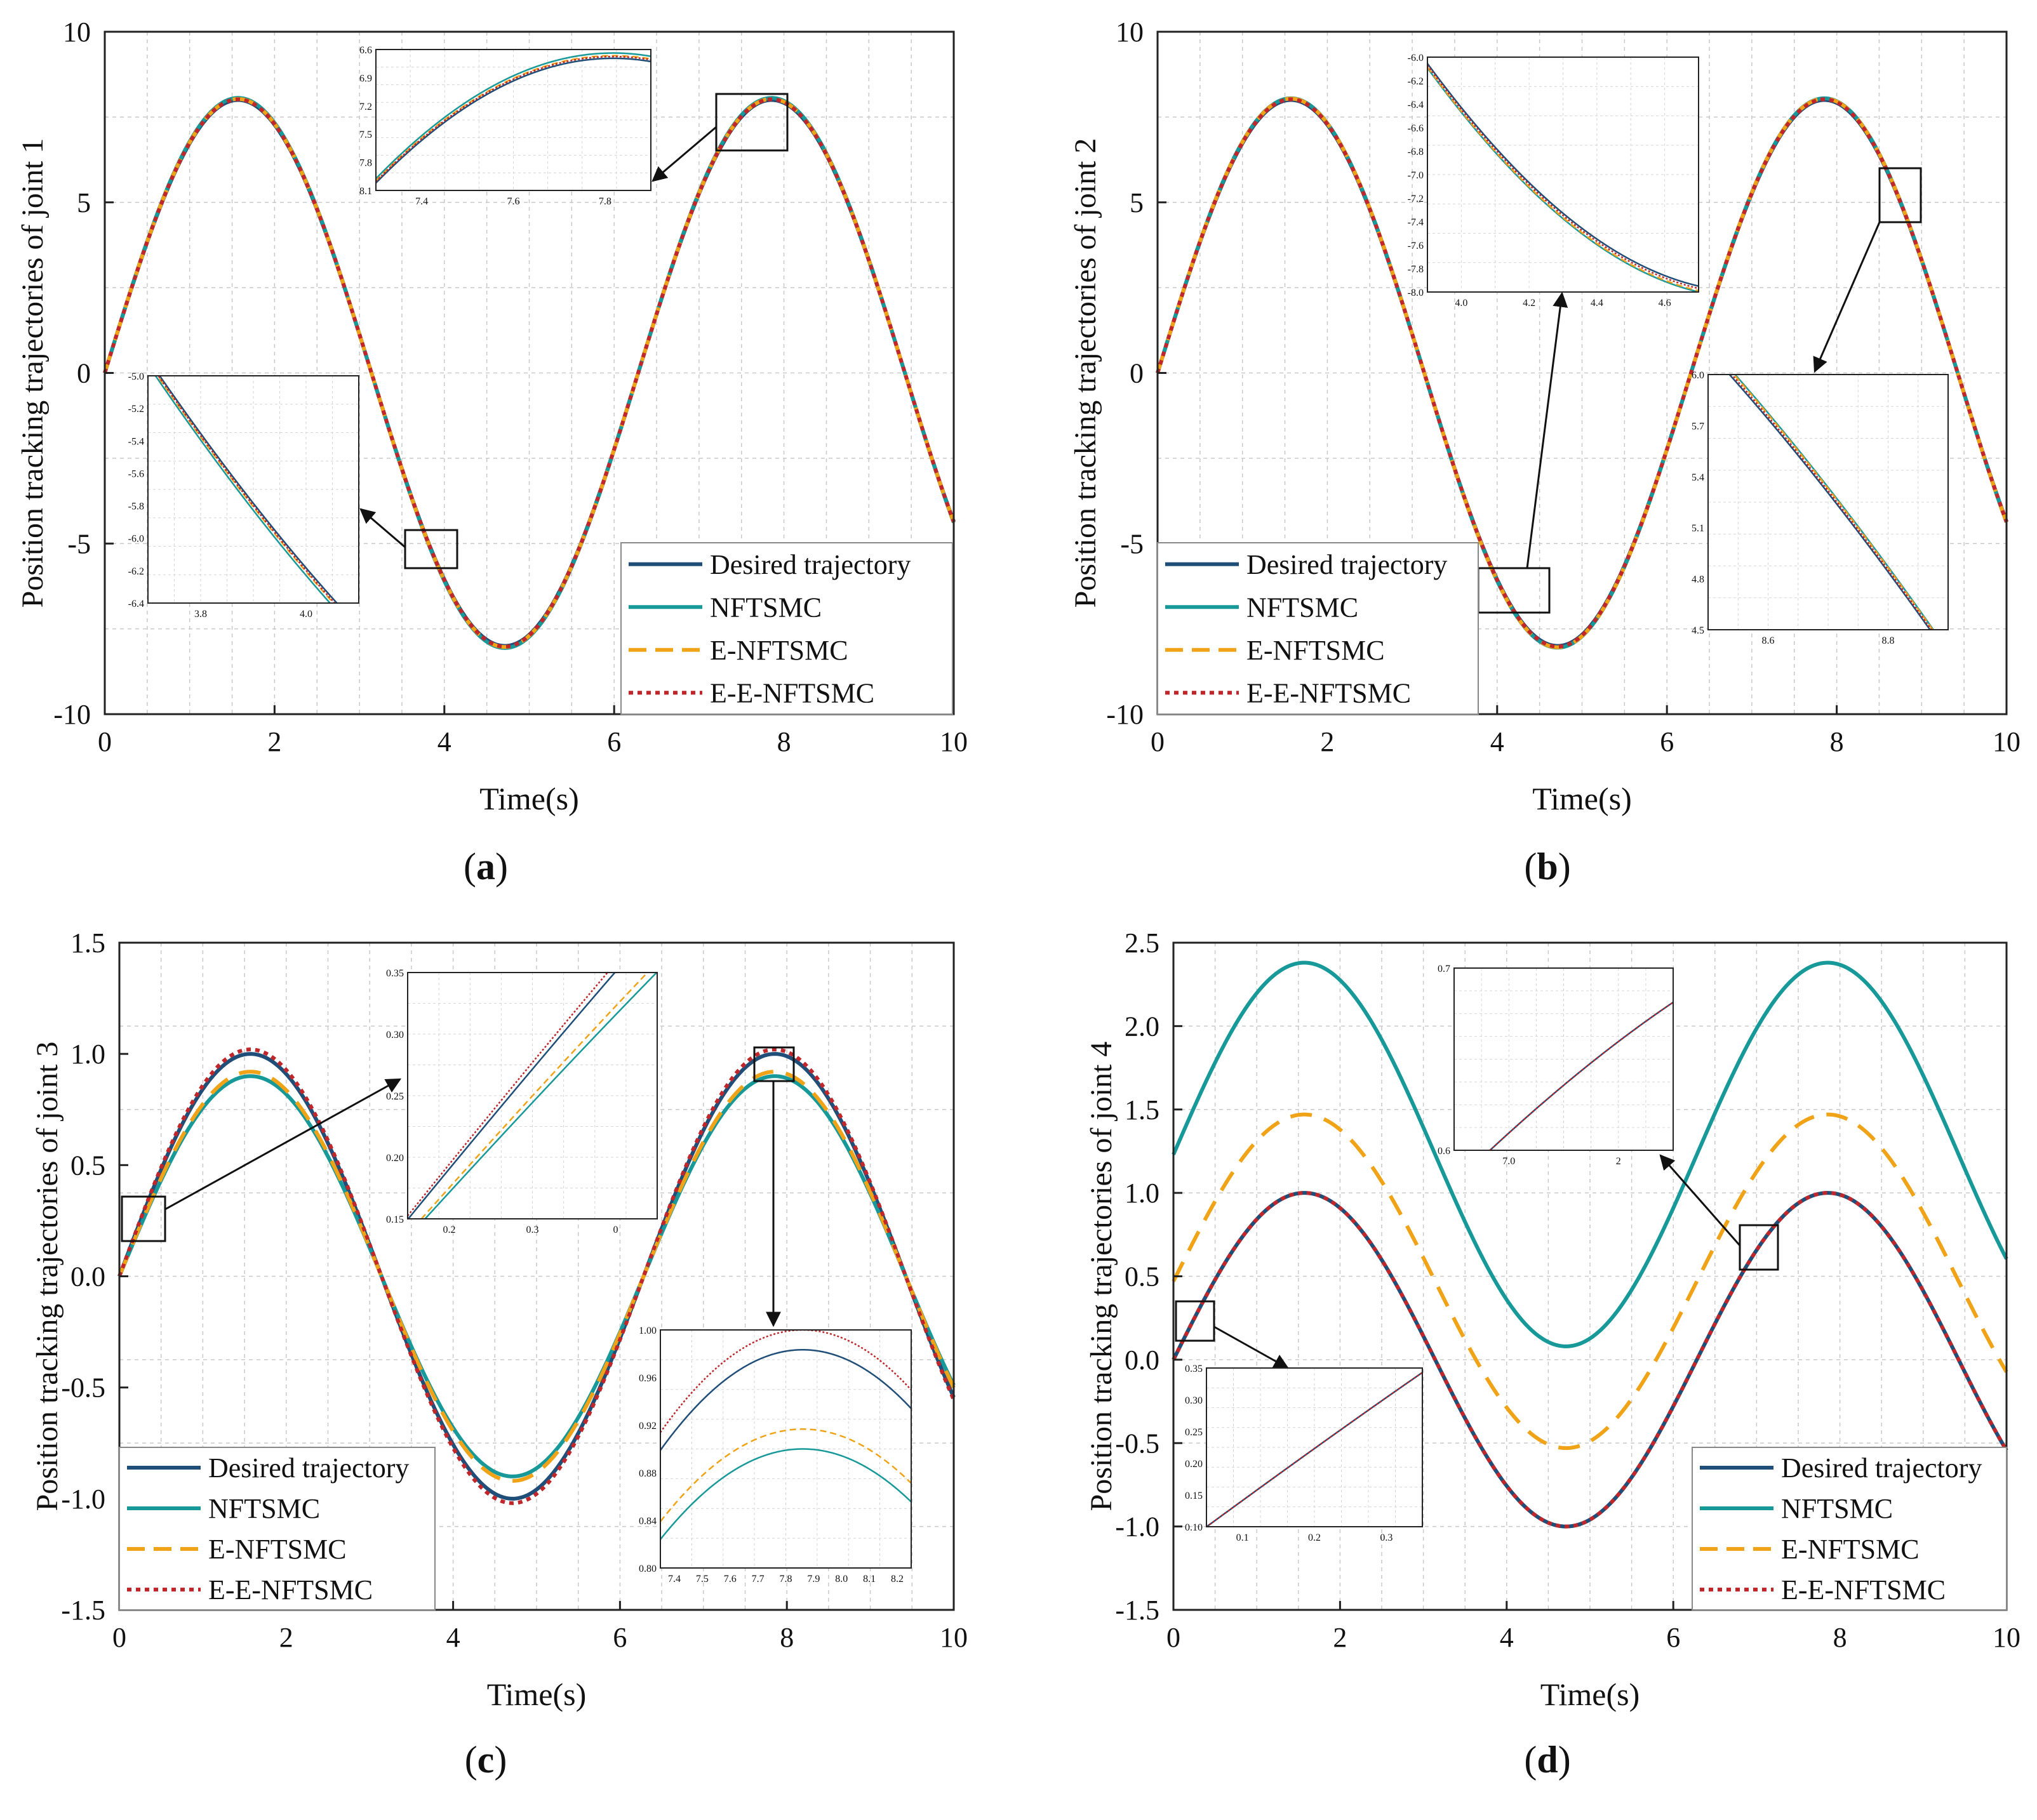  What do you see at coordinates (136, 409) in the screenshot?
I see `zoom-y-tick-label: -5.2` at bounding box center [136, 409].